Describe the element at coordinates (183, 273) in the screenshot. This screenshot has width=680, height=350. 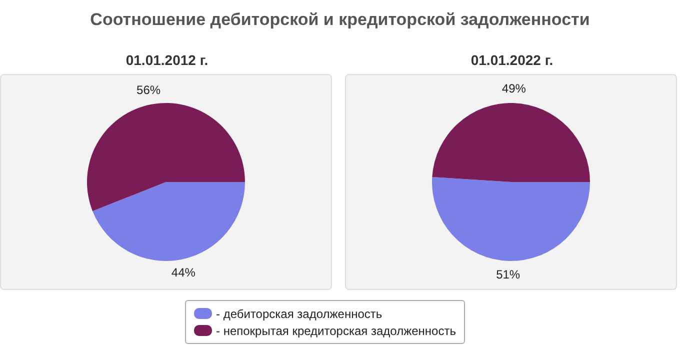
I see `data-label: 44%` at that location.